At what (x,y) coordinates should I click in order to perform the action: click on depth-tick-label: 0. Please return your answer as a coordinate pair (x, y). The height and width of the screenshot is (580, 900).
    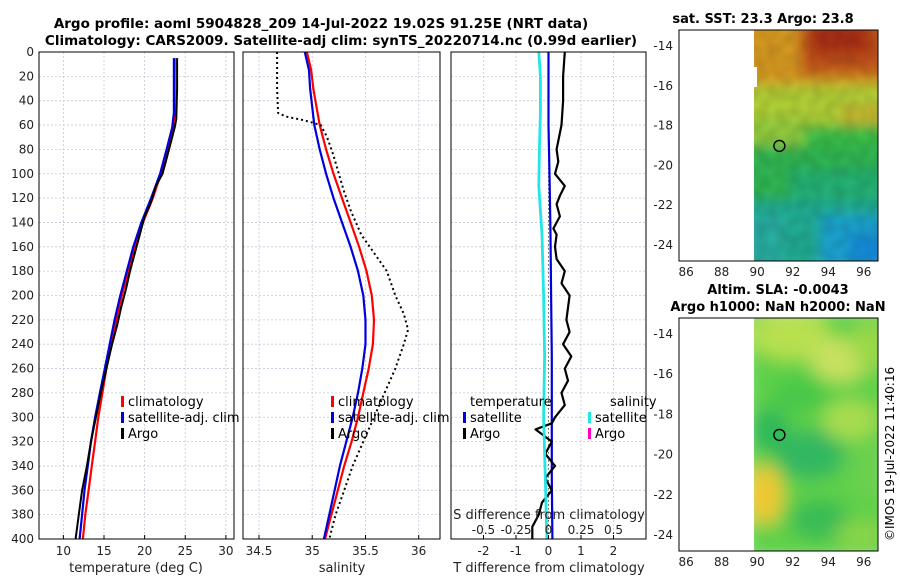
    Looking at the image, I should click on (30, 52).